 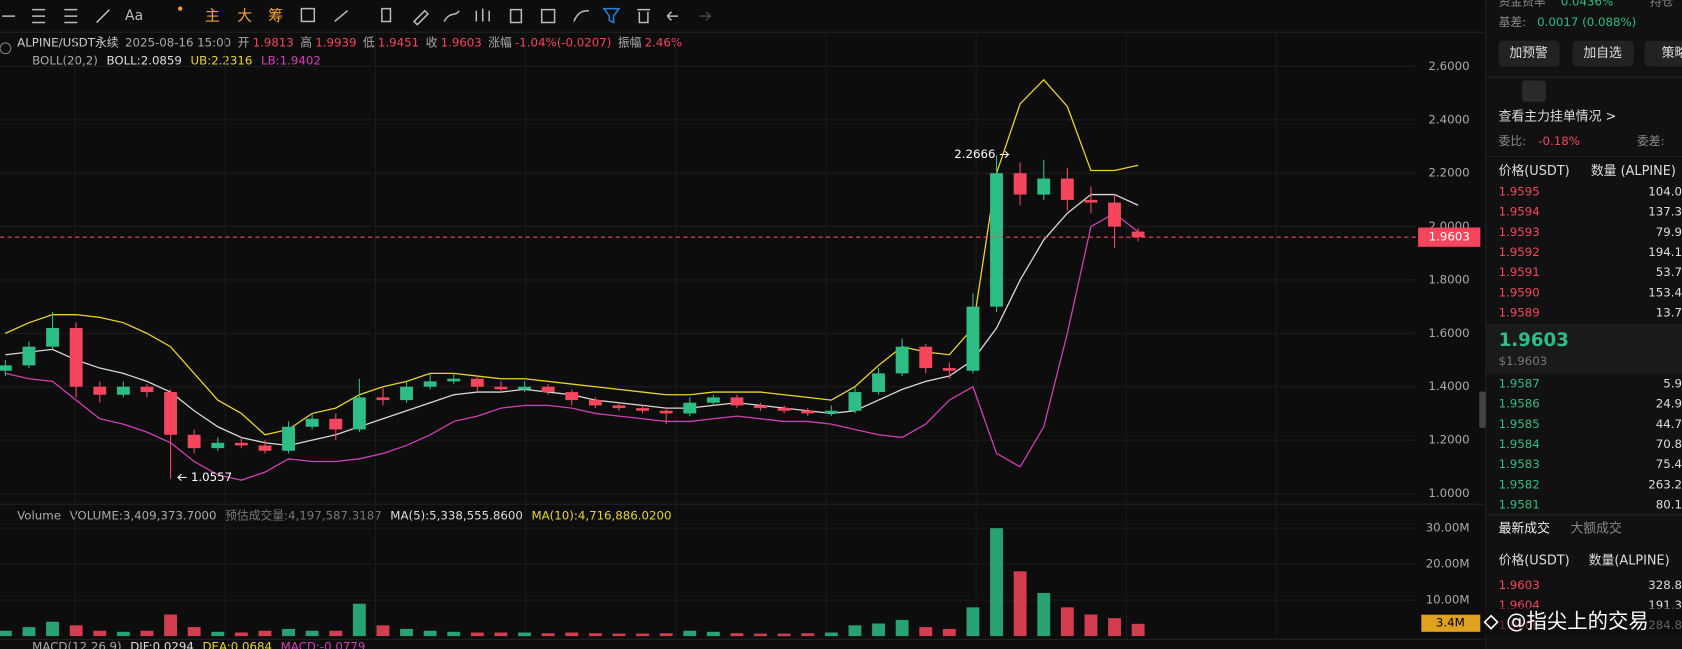 What do you see at coordinates (1448, 600) in the screenshot?
I see `volume-tick-label: 10.00M` at bounding box center [1448, 600].